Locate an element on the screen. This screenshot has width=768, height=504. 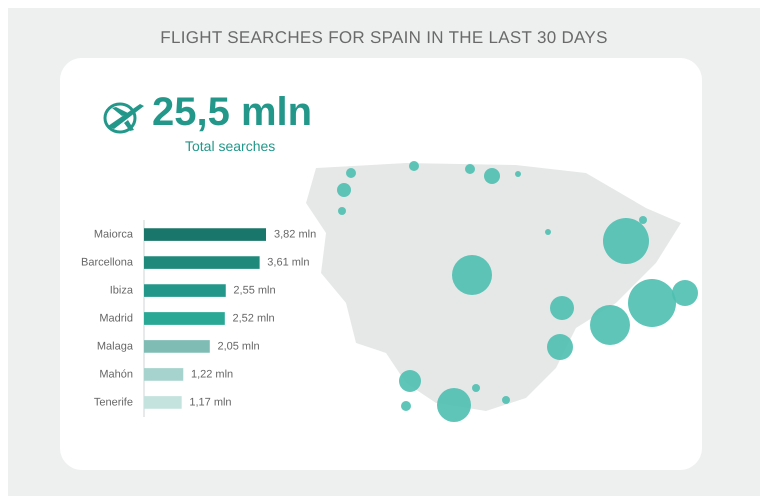
y-tick-label: Ibiza is located at coordinates (122, 290).